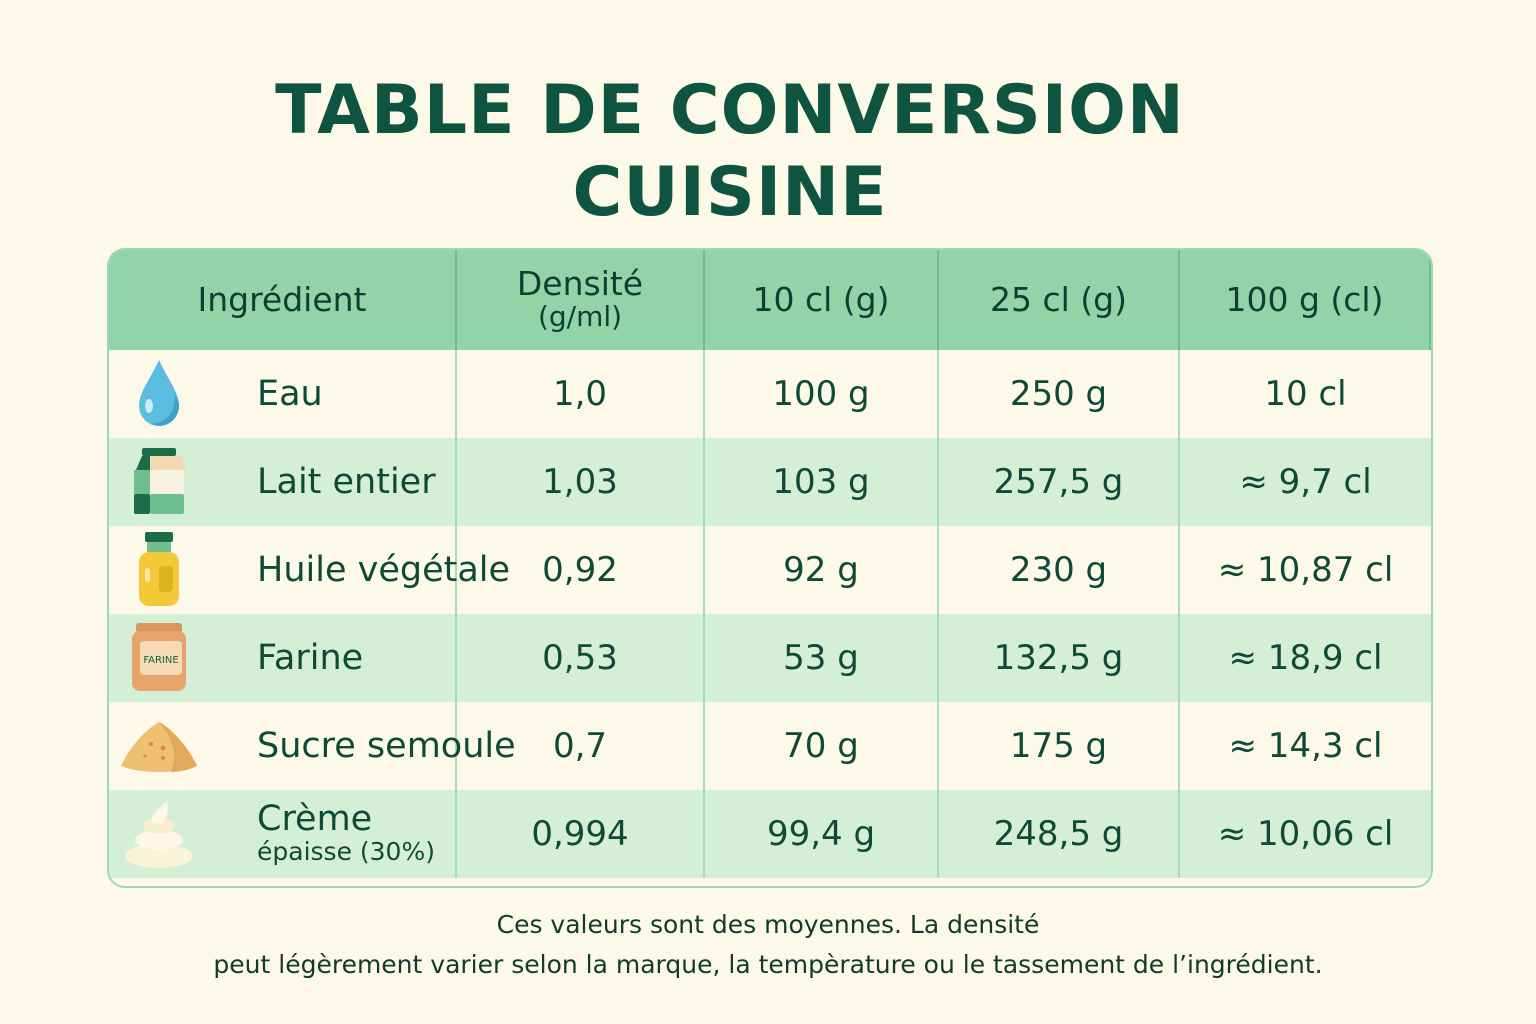  What do you see at coordinates (1059, 834) in the screenshot?
I see `grams-25cl-value: 248,5 g` at bounding box center [1059, 834].